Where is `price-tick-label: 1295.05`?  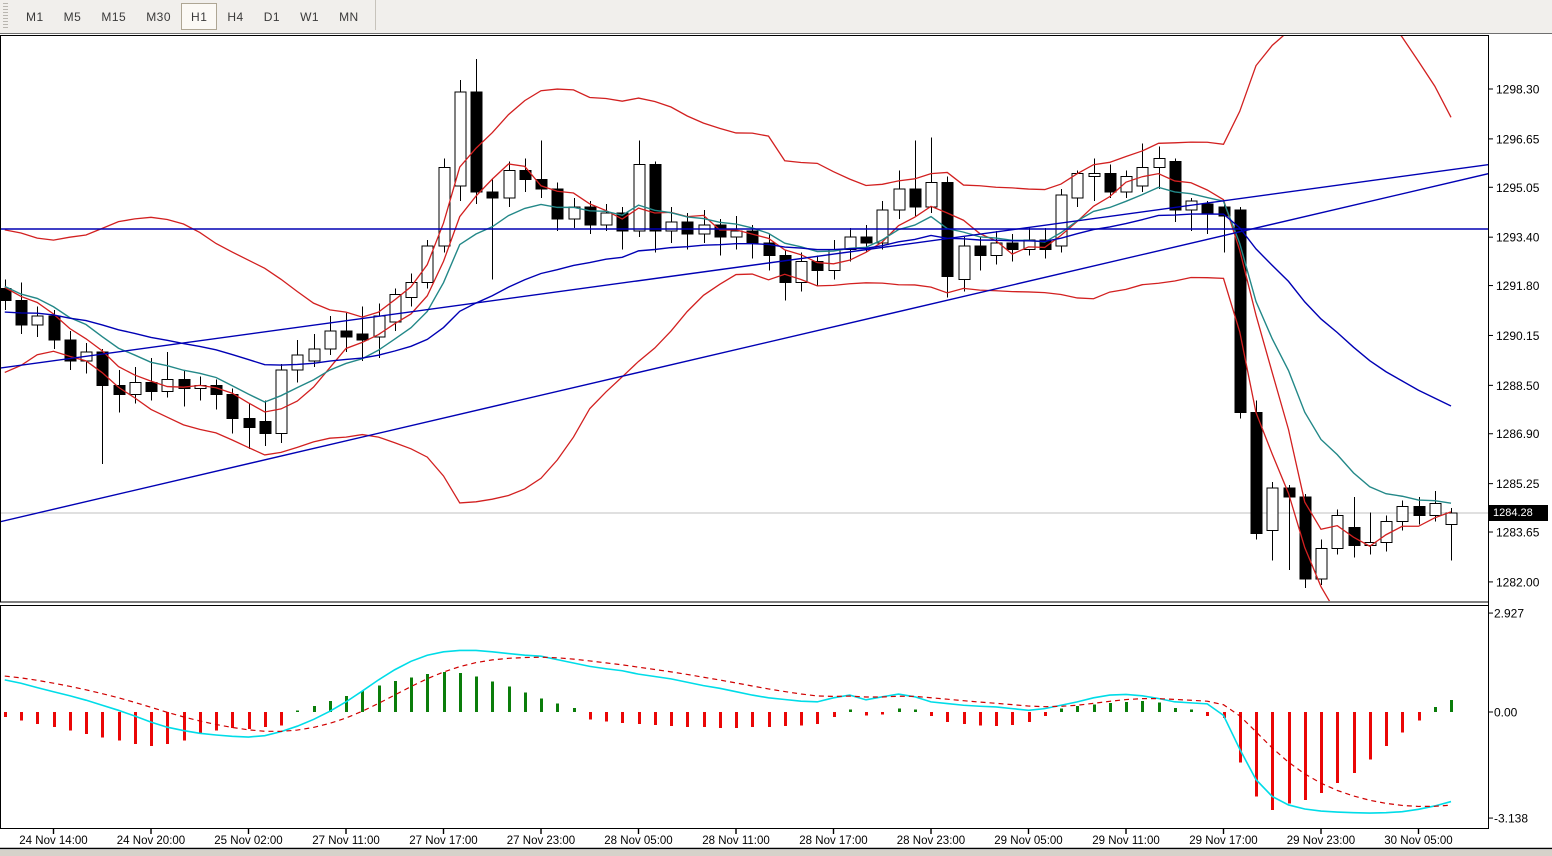 price-tick-label: 1295.05 is located at coordinates (1518, 188).